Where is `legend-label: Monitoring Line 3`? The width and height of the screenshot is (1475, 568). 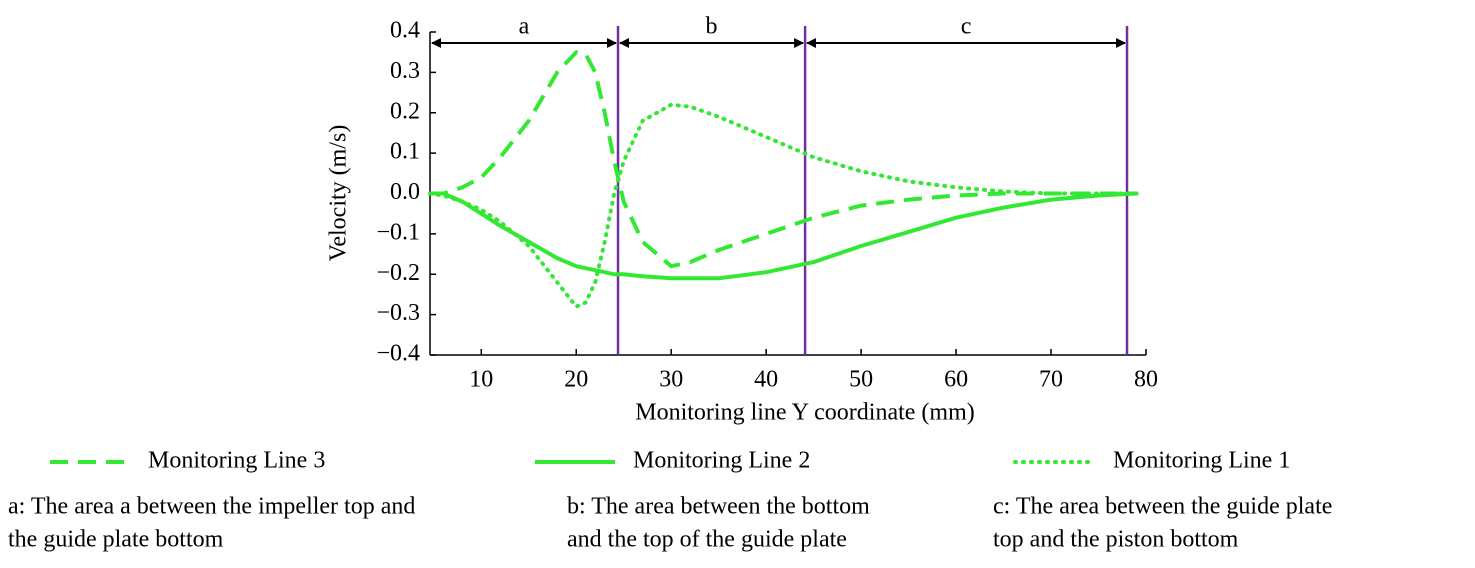 legend-label: Monitoring Line 3 is located at coordinates (236, 461).